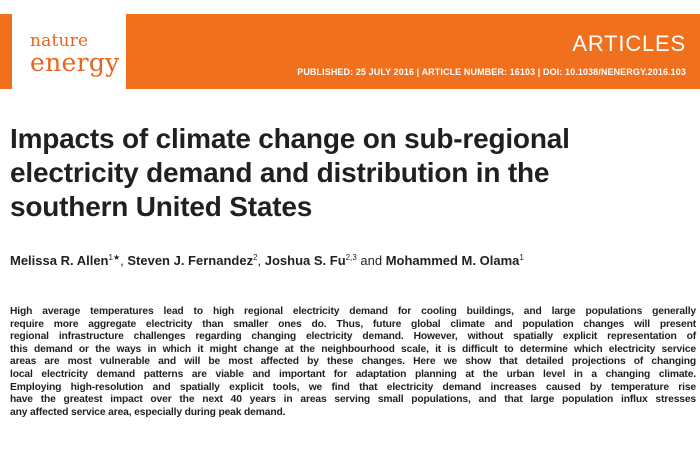  What do you see at coordinates (452, 260) in the screenshot?
I see `author-name: Mohammed M. Olama` at bounding box center [452, 260].